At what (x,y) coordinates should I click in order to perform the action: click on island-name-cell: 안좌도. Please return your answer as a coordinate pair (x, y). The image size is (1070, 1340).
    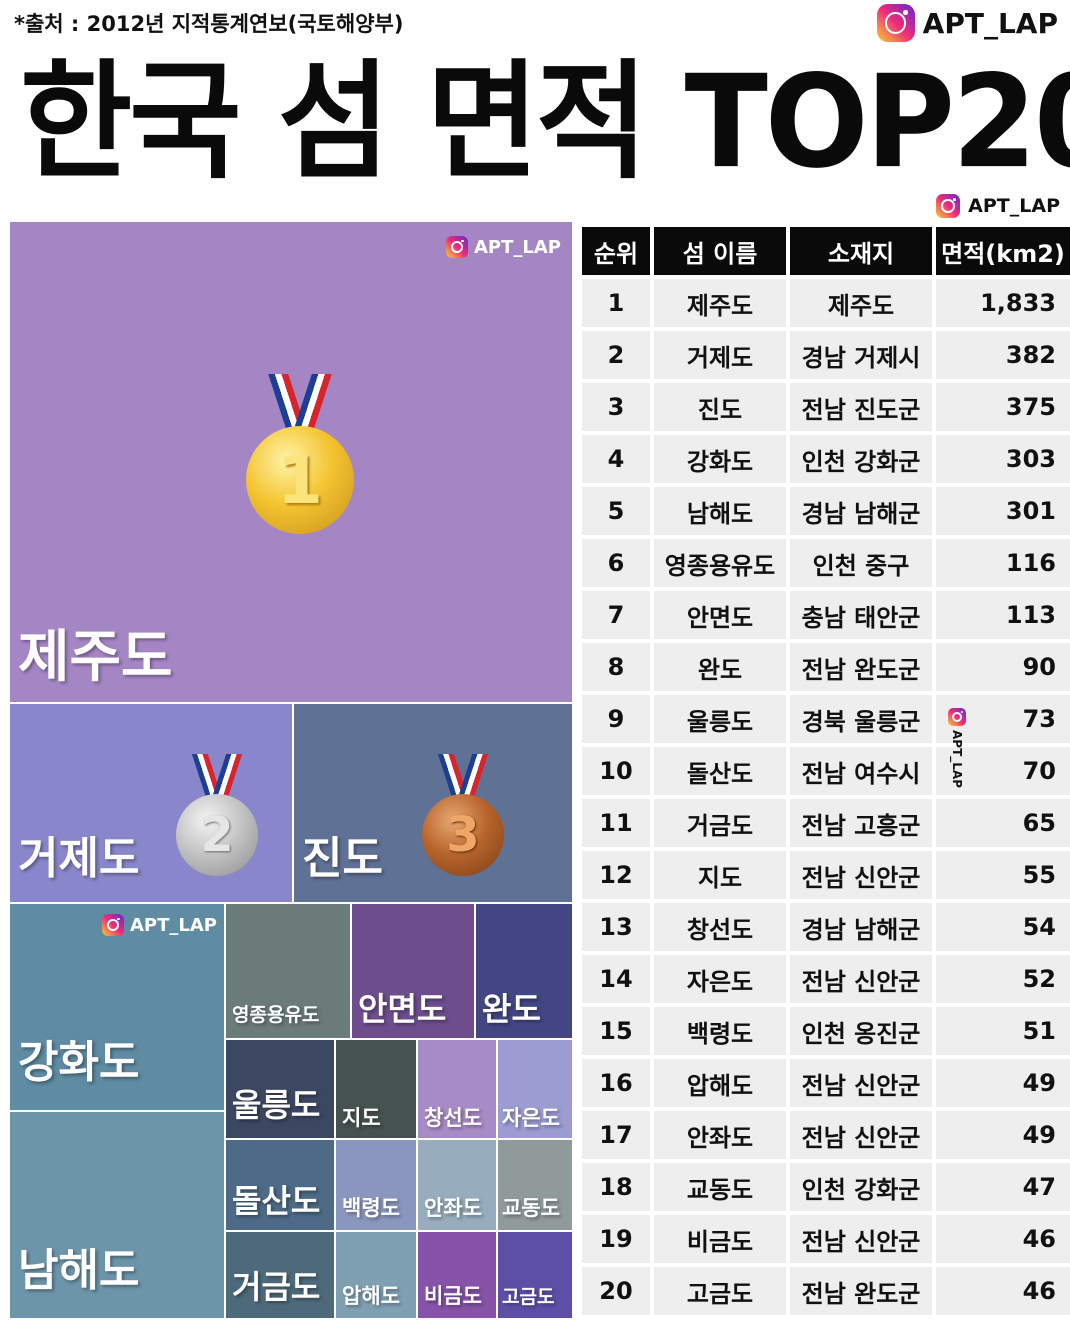
    Looking at the image, I should click on (720, 1135).